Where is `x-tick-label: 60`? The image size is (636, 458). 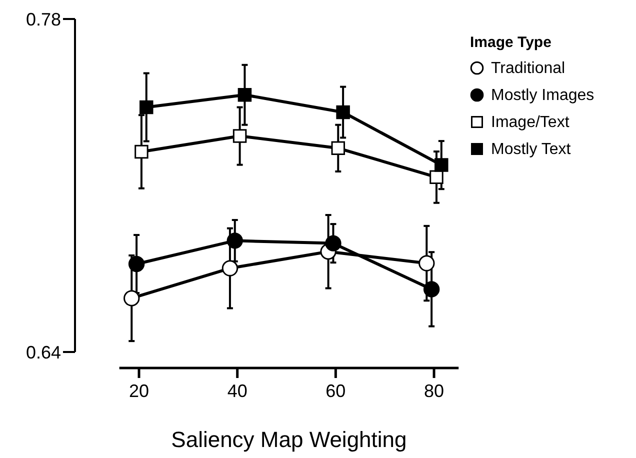
x-tick-label: 60 is located at coordinates (336, 390).